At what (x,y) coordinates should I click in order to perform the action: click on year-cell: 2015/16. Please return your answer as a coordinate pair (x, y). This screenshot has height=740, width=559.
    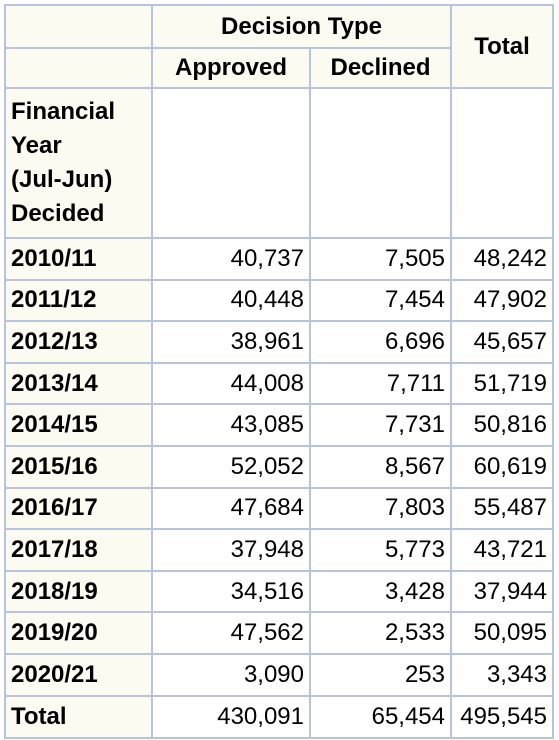
    Looking at the image, I should click on (78, 466).